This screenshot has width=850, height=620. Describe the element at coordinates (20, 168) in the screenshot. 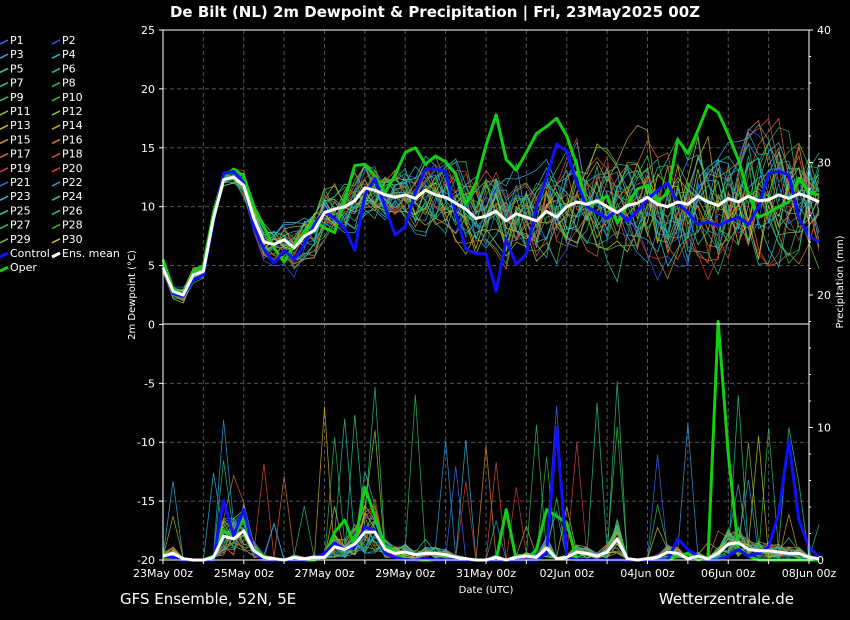

I see `legend-label: P19` at that location.